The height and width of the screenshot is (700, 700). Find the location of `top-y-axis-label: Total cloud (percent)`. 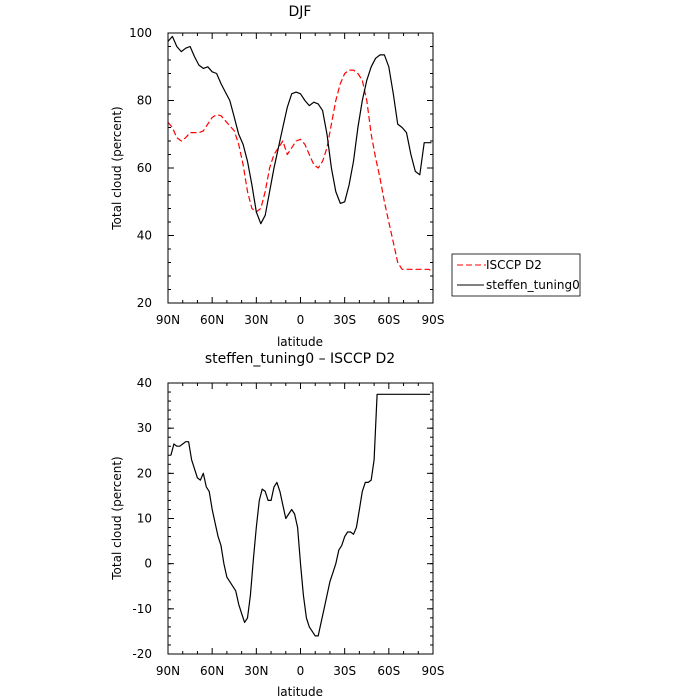

top-y-axis-label: Total cloud (percent) is located at coordinates (117, 168).